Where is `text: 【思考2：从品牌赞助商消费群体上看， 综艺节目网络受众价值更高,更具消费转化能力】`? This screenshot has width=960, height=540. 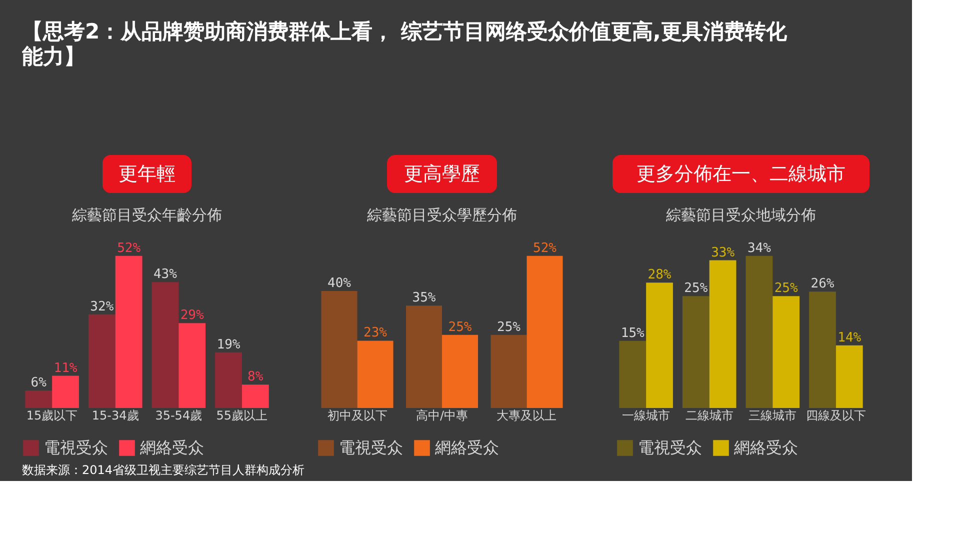
text: 【思考2：从品牌赞助商消费群体上看， 综艺节目网络受众价值更高,更具消费转化能力】 is located at coordinates (405, 44).